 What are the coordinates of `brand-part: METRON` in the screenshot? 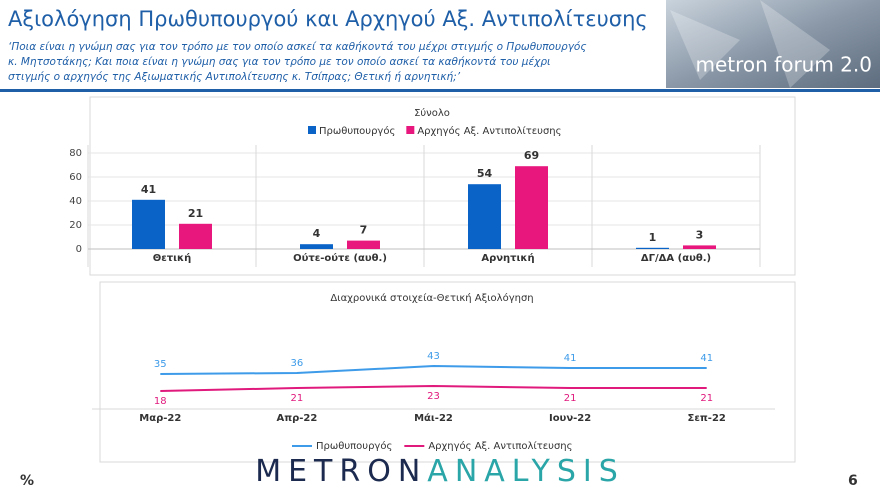 It's located at (341, 471).